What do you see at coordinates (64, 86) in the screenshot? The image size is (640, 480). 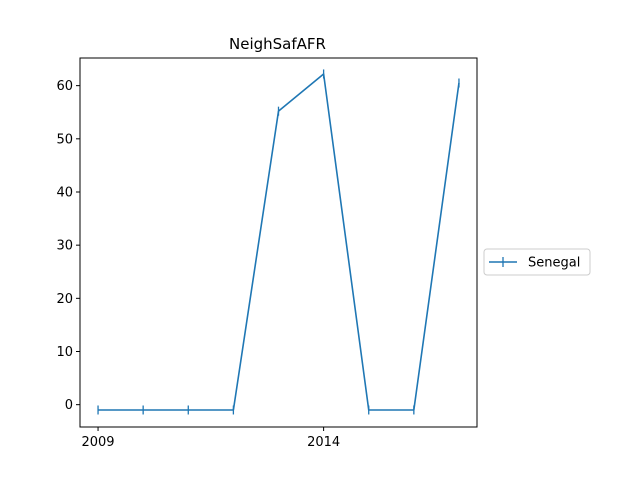 I see `y-tick-label: 60` at bounding box center [64, 86].